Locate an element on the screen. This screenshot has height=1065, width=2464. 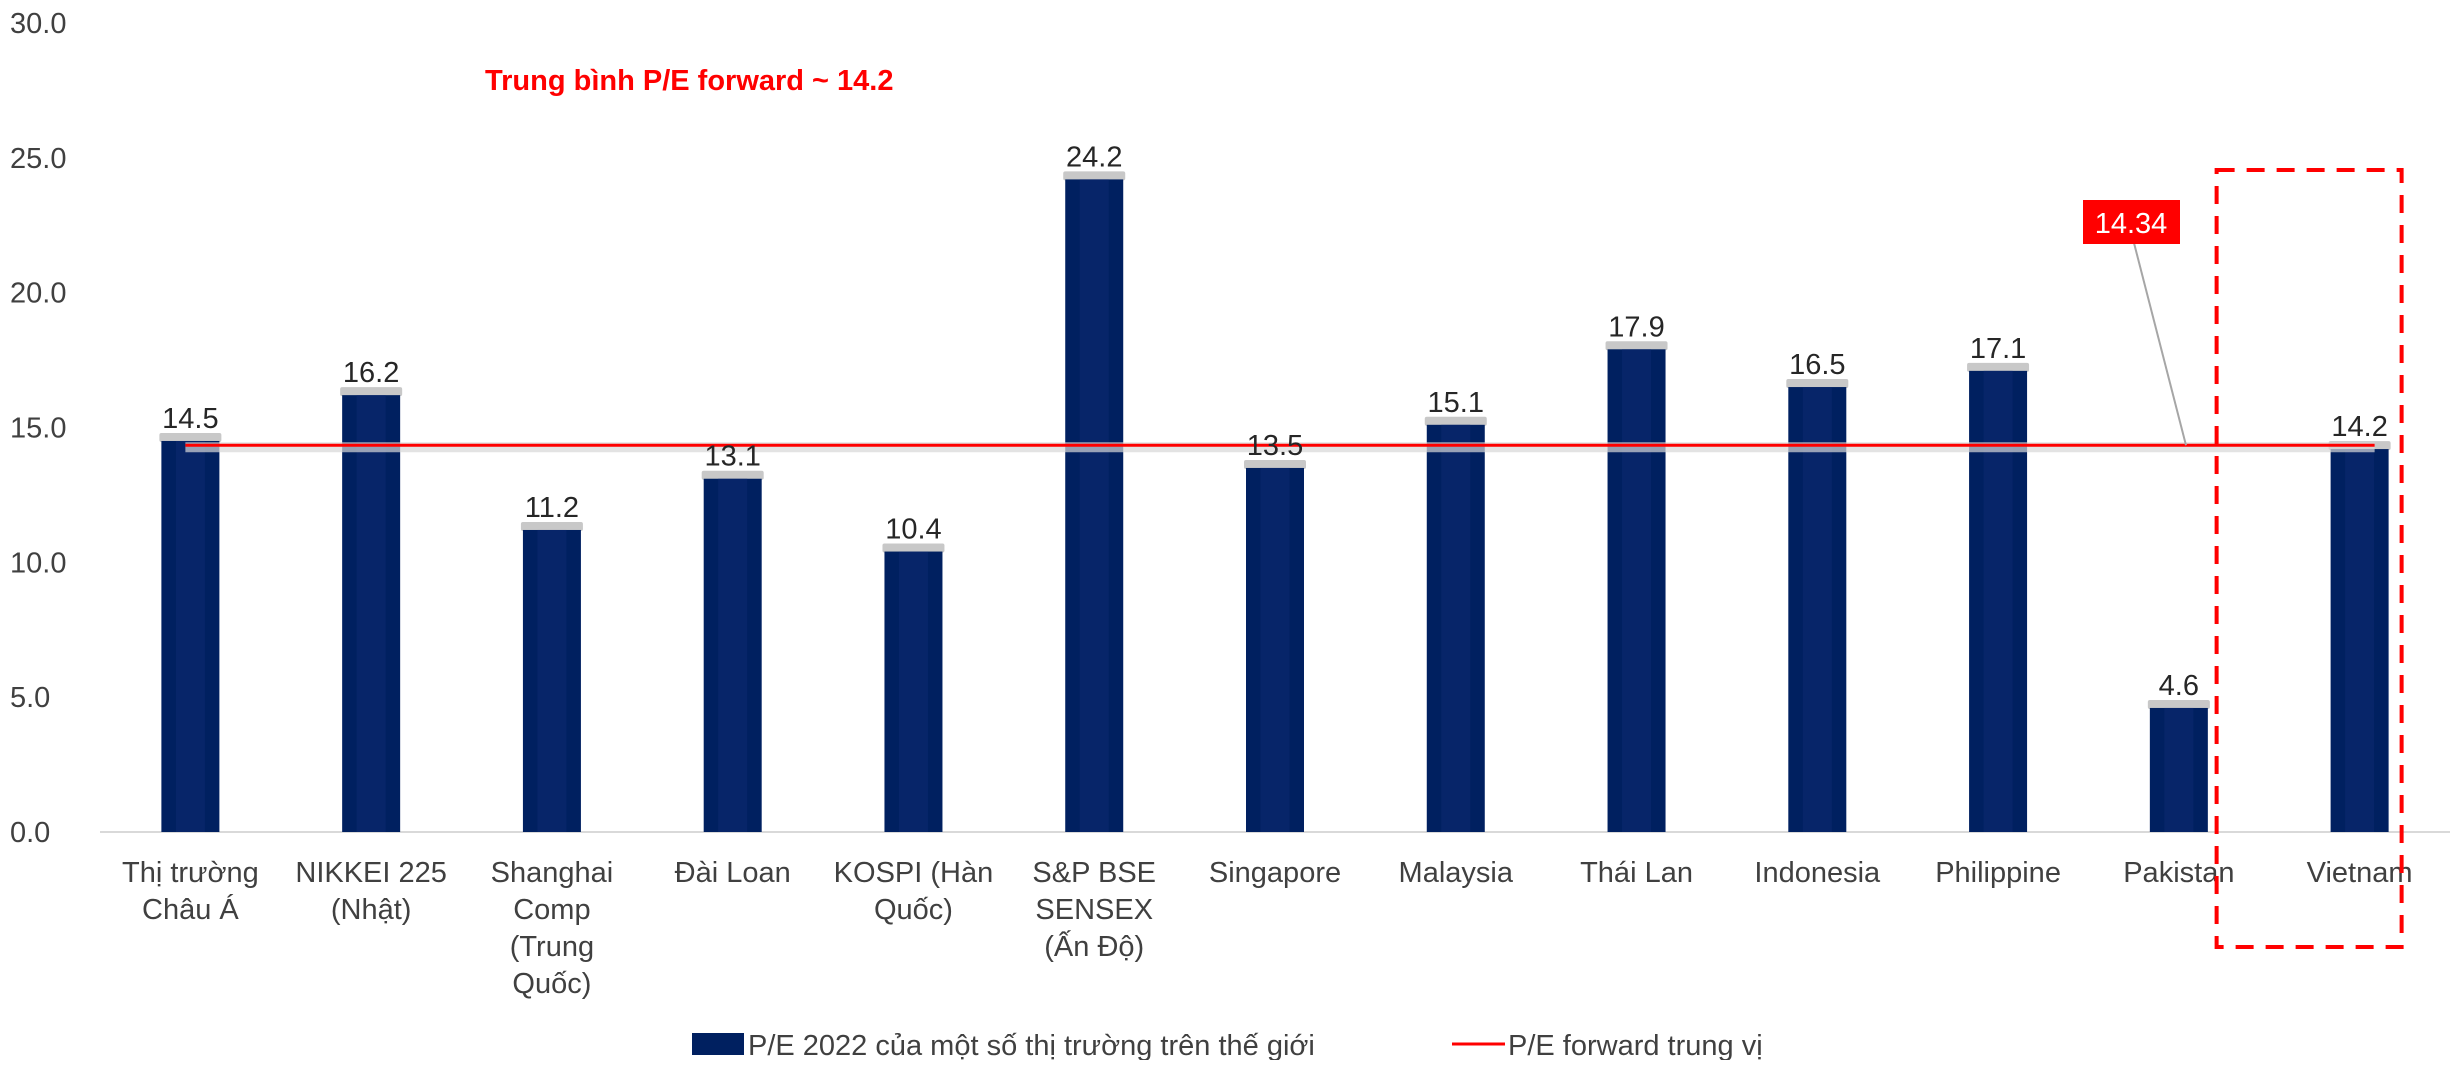
data-label: 16.2 is located at coordinates (371, 373).